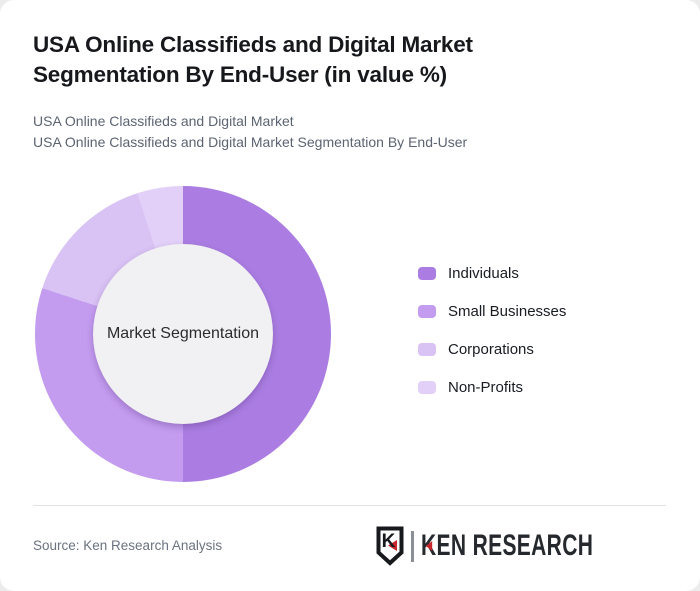 This screenshot has width=700, height=591. I want to click on shield-shape, so click(390, 546).